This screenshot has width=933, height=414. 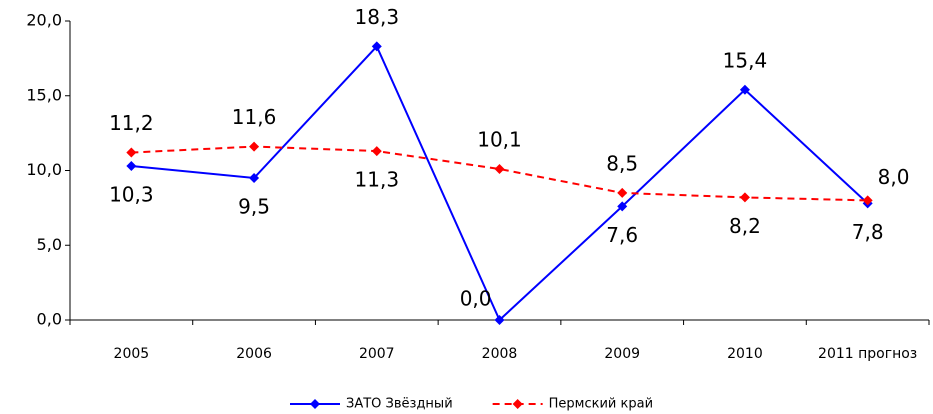 What do you see at coordinates (499, 140) in the screenshot?
I see `value-label: 10,1` at bounding box center [499, 140].